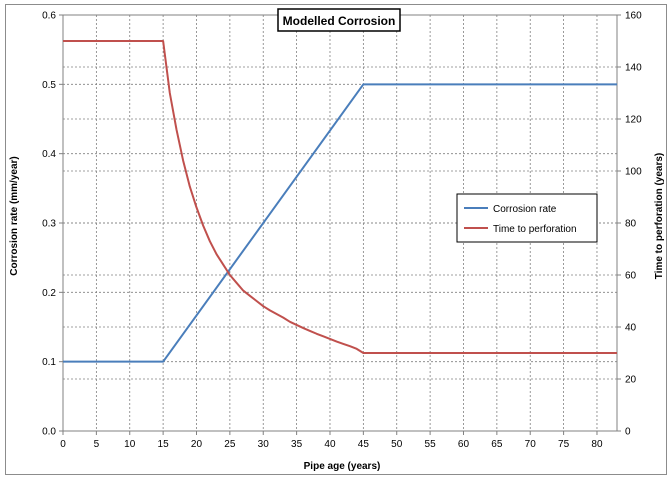 The height and width of the screenshot is (480, 672). Describe the element at coordinates (464, 444) in the screenshot. I see `x-tick-label: 60` at that location.